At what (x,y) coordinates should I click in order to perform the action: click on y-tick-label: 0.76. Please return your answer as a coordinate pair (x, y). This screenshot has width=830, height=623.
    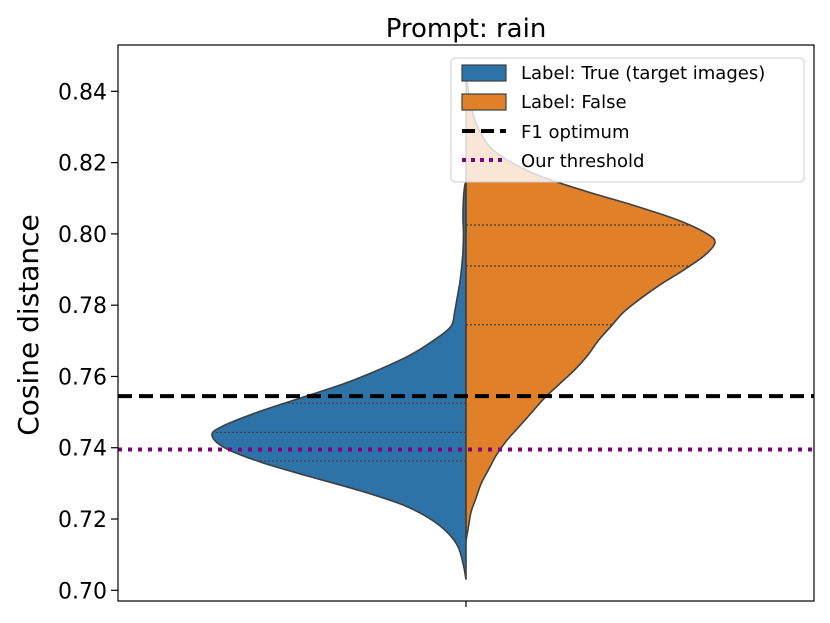
    Looking at the image, I should click on (82, 377).